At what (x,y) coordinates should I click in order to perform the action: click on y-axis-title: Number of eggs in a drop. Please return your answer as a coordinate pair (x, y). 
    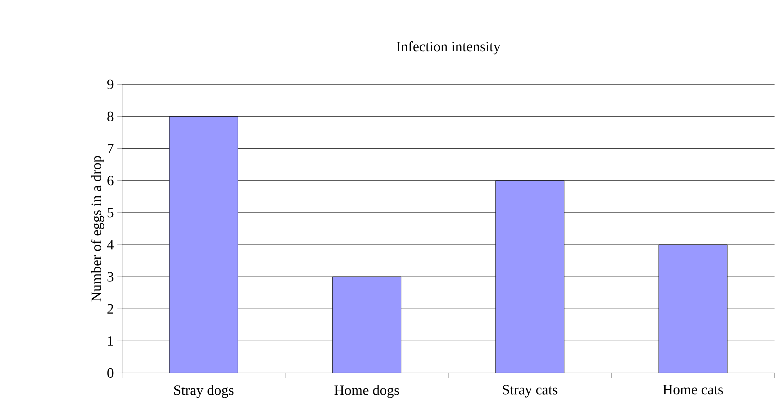
    Looking at the image, I should click on (97, 229).